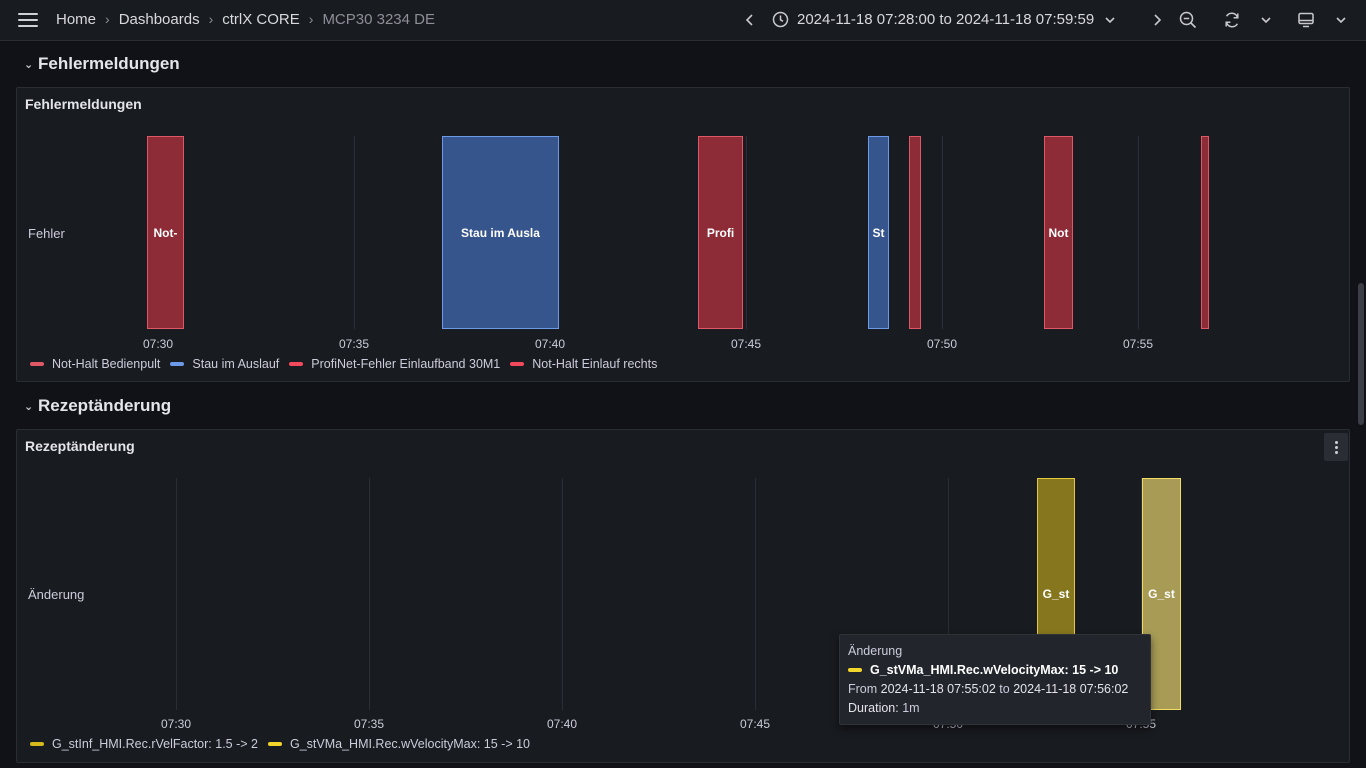 The image size is (1366, 768). I want to click on breadcrumb-current-dashboard: MCP30 3234 DE, so click(378, 19).